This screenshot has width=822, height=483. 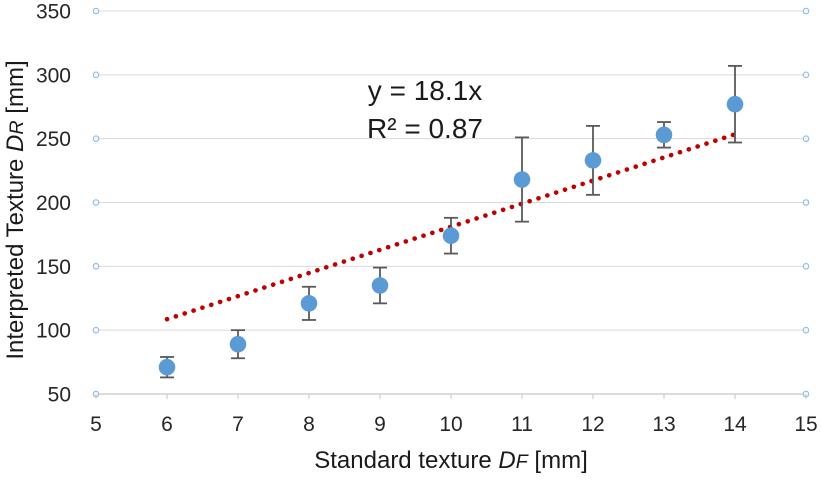 I want to click on x-tick-label: 12, so click(x=592, y=424).